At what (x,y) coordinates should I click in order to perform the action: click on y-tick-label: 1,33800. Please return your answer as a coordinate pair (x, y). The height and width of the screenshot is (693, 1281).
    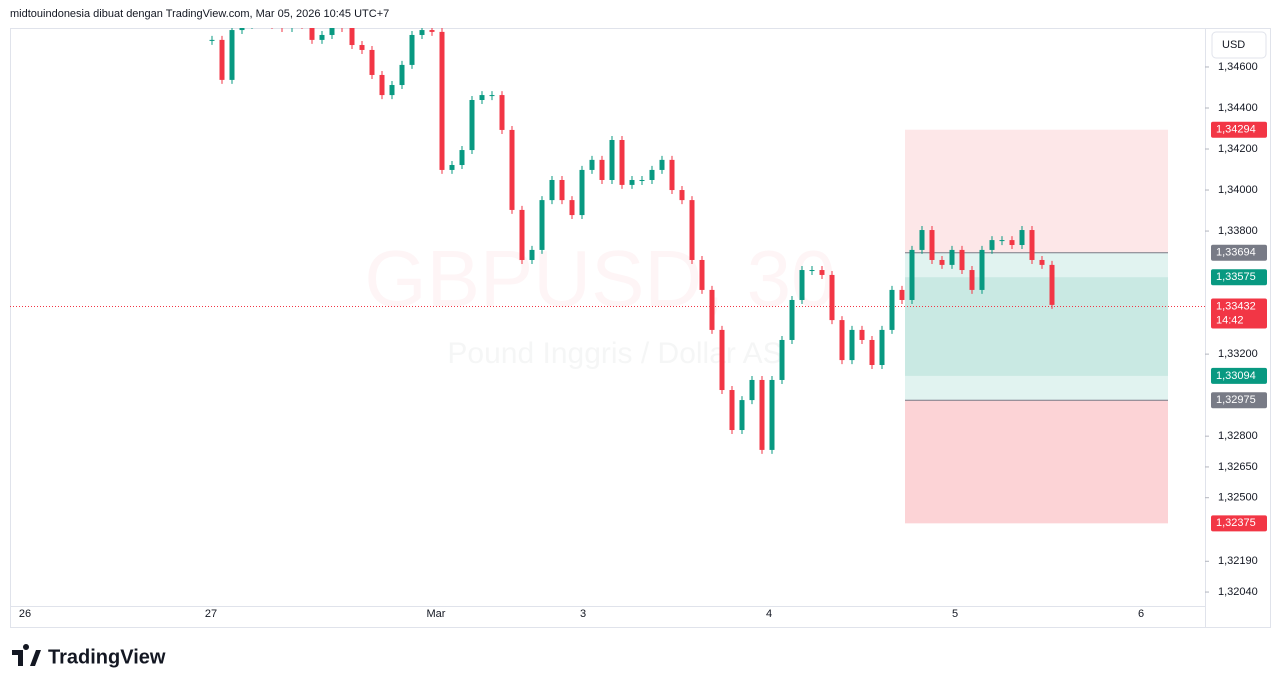
    Looking at the image, I should click on (1238, 231).